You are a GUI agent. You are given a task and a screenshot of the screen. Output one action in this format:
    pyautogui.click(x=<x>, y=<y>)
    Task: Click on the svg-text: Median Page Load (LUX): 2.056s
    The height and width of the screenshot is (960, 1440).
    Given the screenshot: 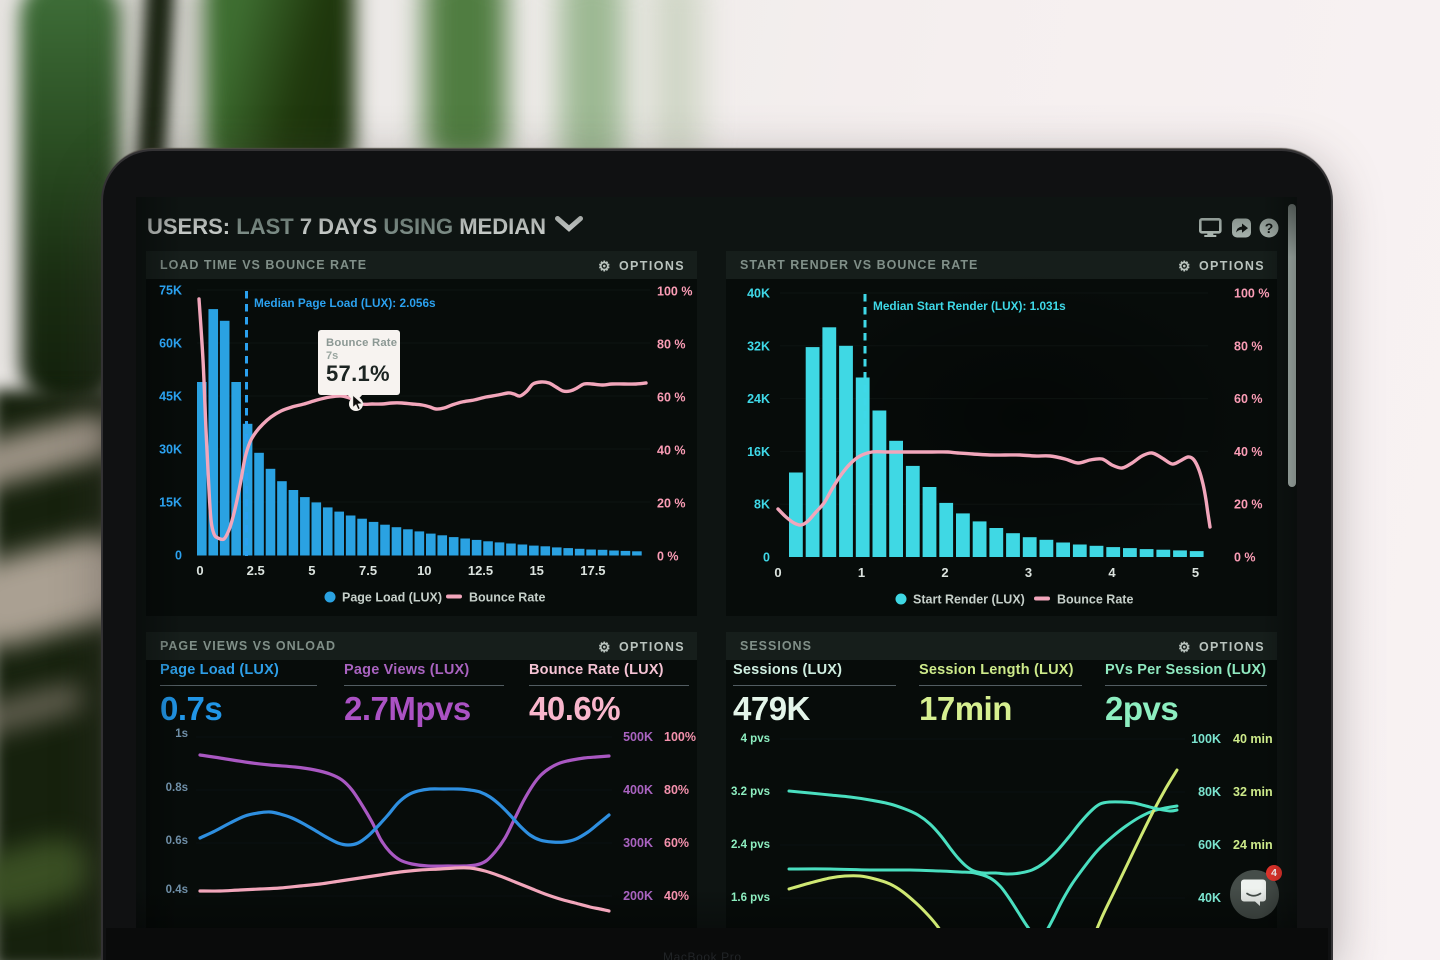 What is the action you would take?
    pyautogui.click(x=345, y=303)
    